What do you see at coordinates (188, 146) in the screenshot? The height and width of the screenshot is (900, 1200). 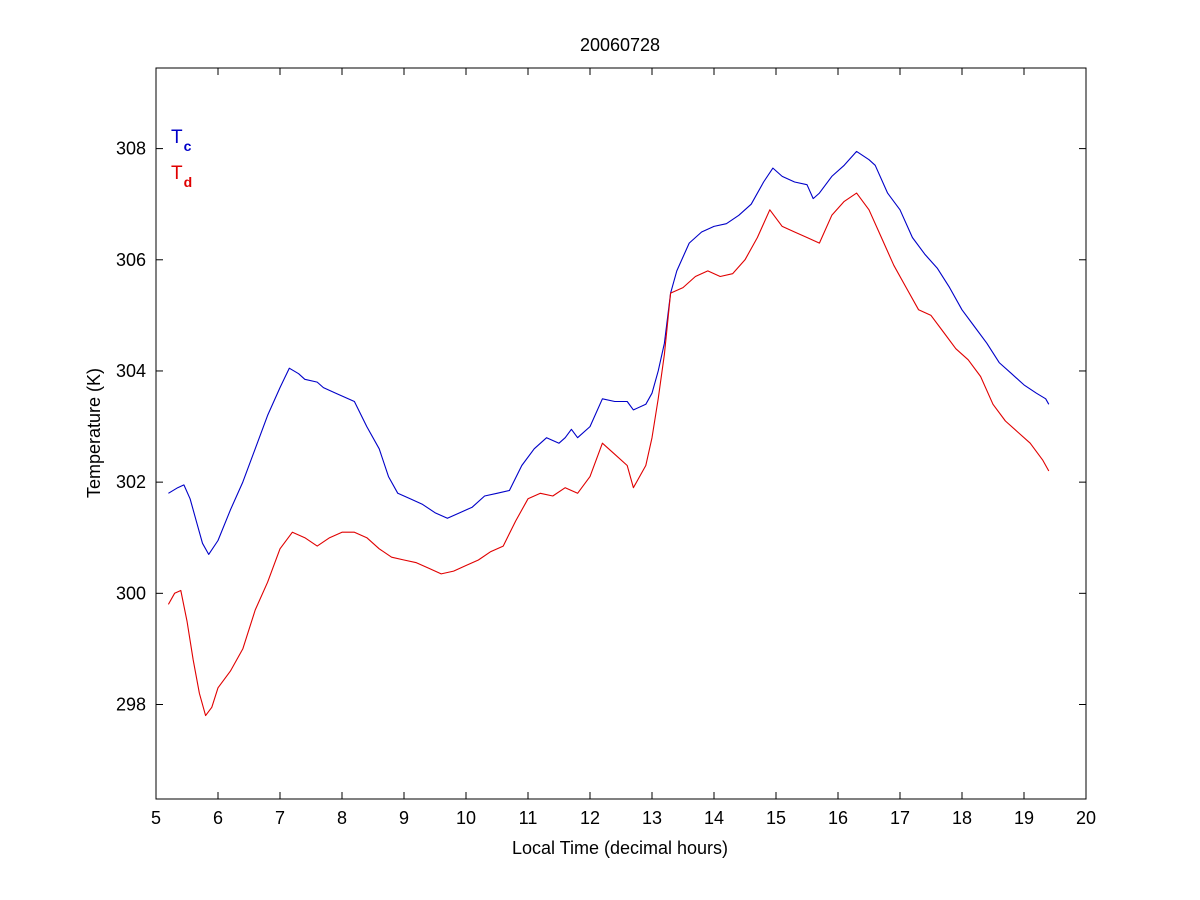 I see `legend-tc-subscript: c` at bounding box center [188, 146].